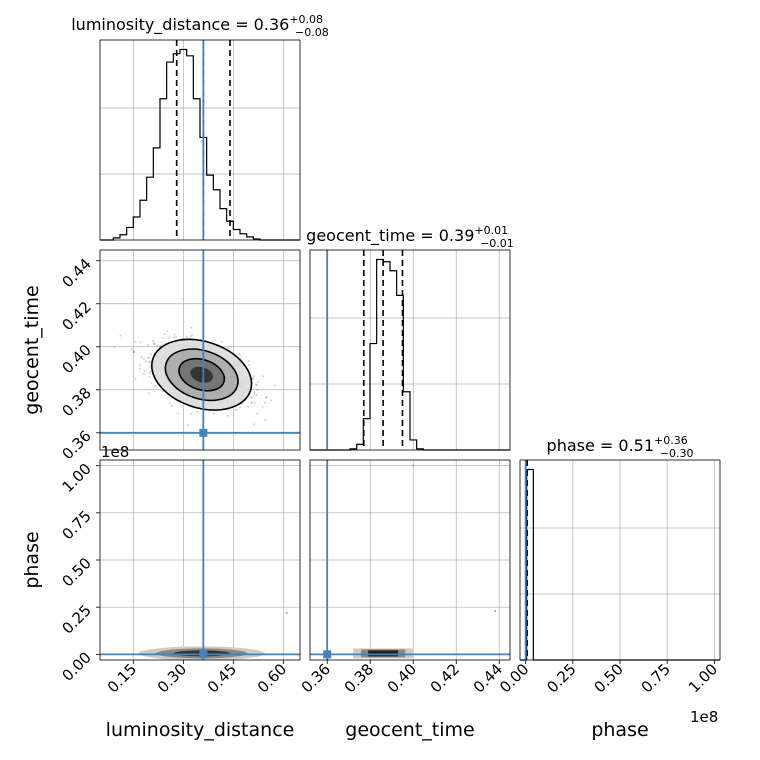  What do you see at coordinates (115, 452) in the screenshot?
I see `offset-label-phase-y: 1e8` at bounding box center [115, 452].